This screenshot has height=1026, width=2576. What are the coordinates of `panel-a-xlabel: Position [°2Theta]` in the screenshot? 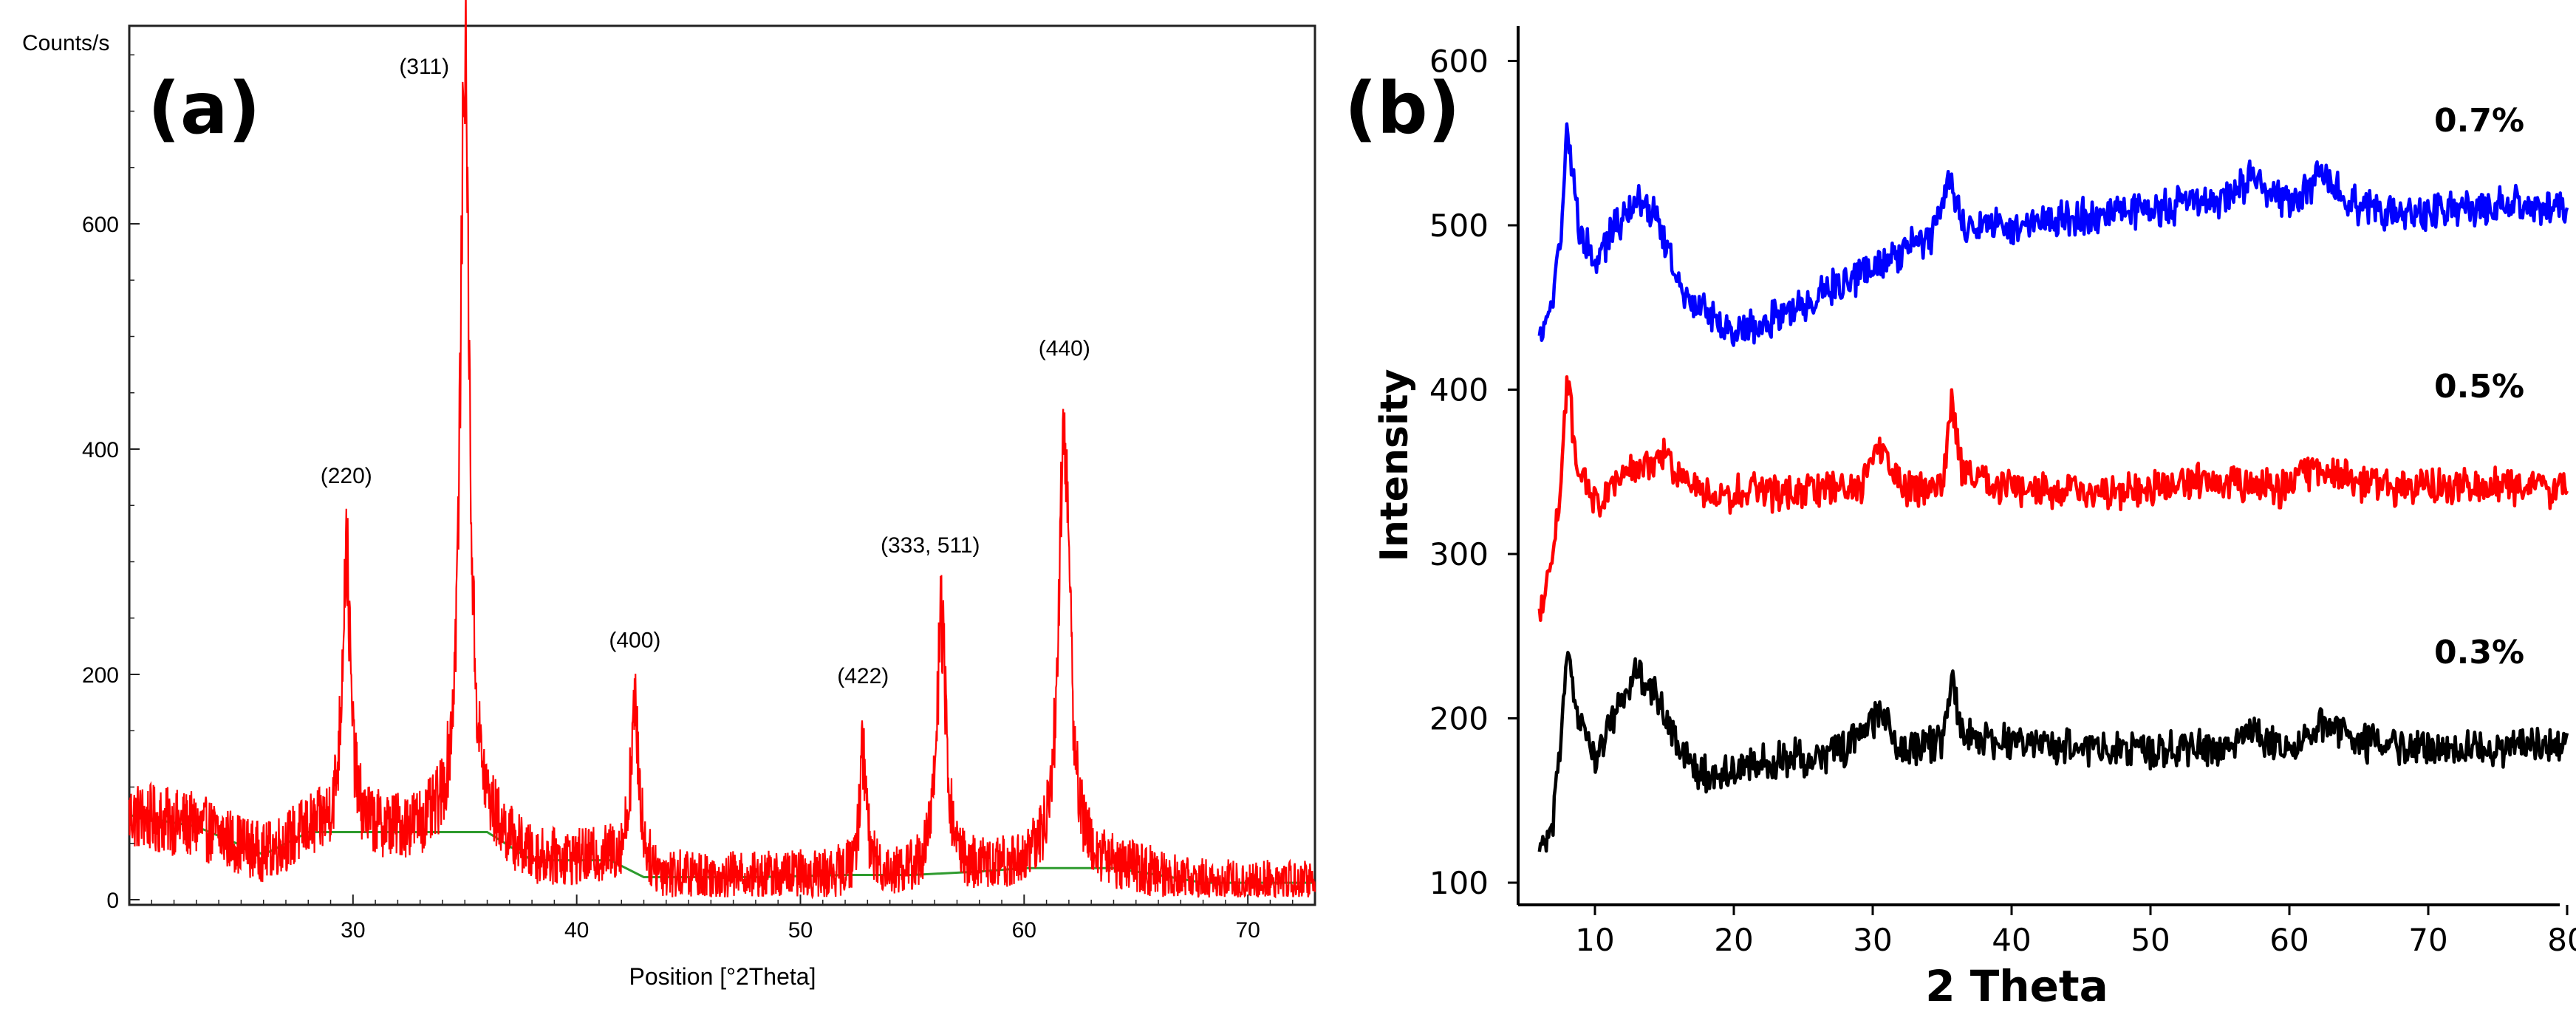 It's located at (722, 976).